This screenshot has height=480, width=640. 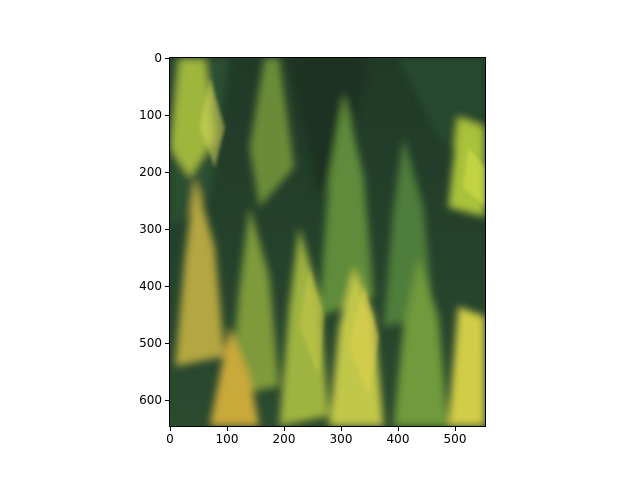 What do you see at coordinates (341, 439) in the screenshot?
I see `x-tick-label: 300` at bounding box center [341, 439].